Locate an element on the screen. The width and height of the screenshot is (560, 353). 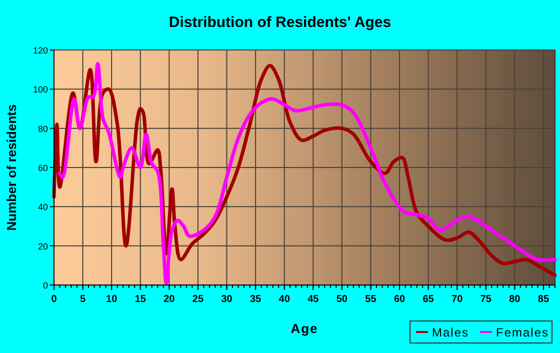
y-tick-label: 120 is located at coordinates (40, 51).